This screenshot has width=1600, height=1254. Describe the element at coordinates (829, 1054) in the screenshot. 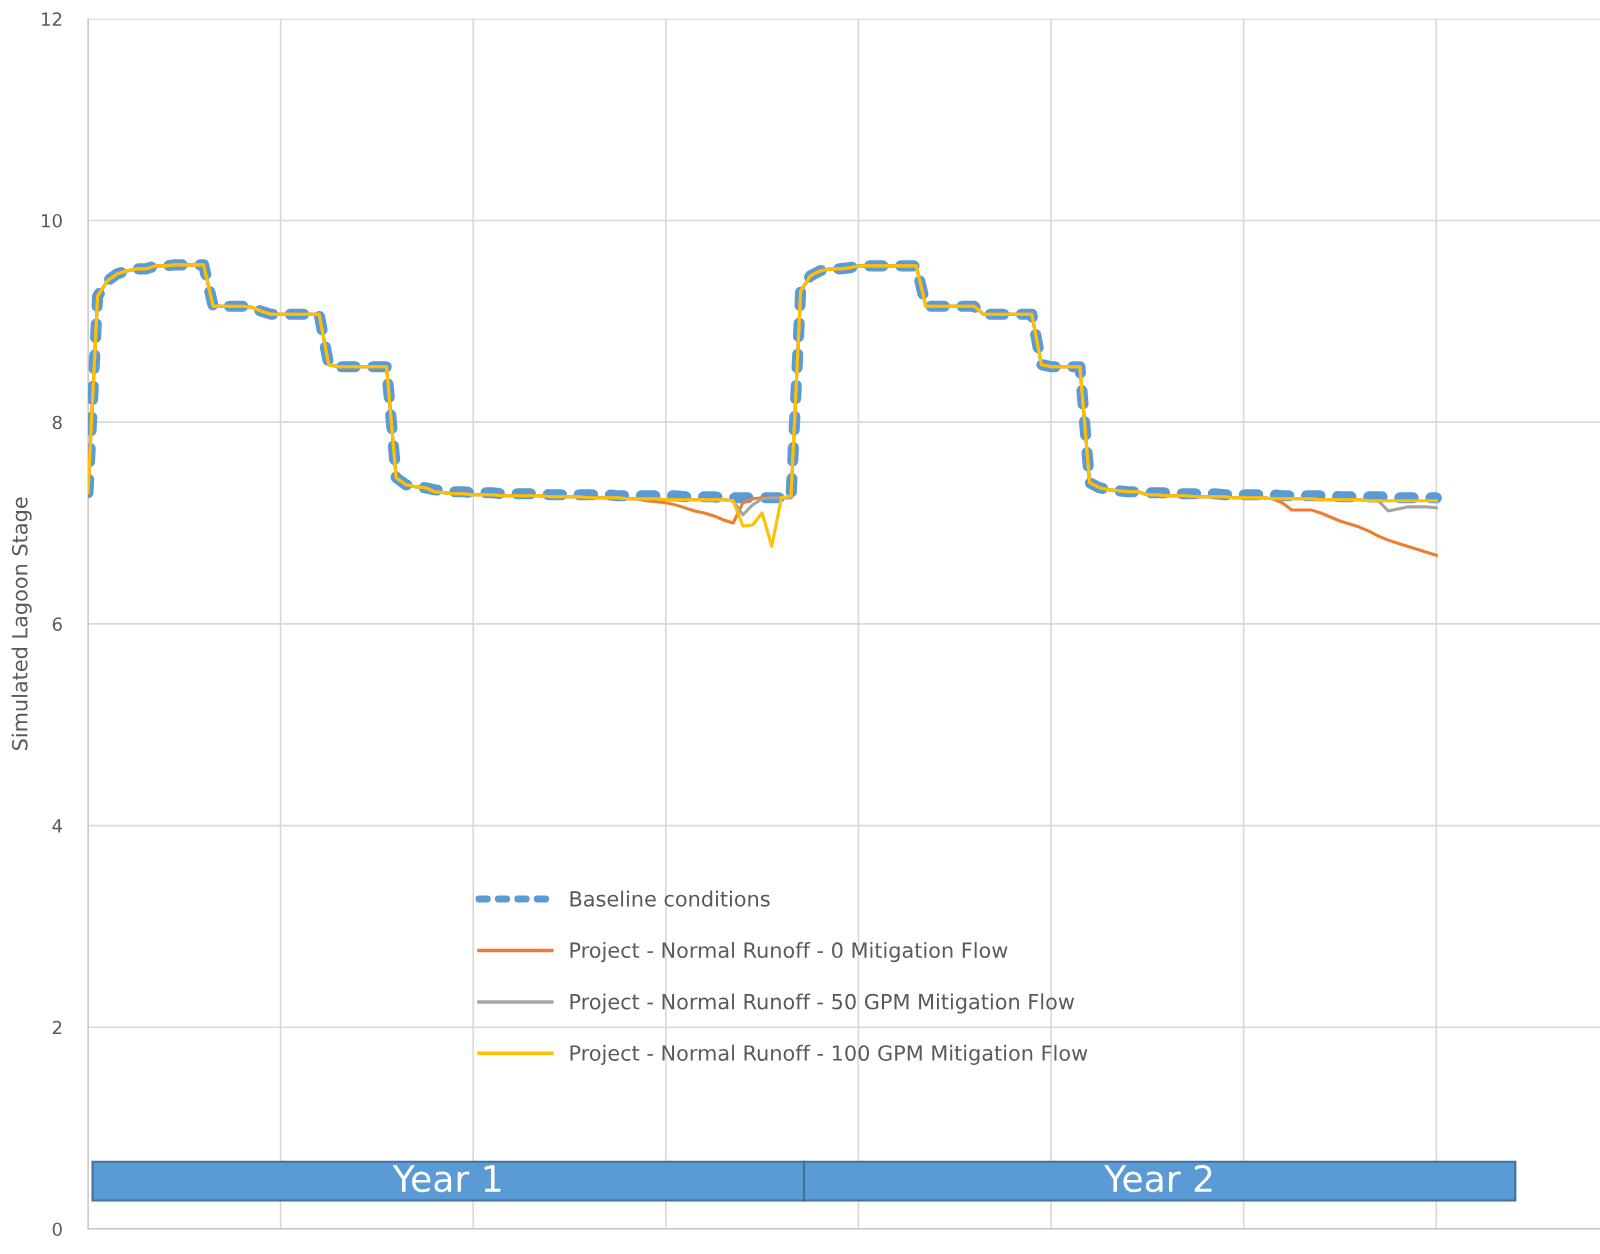

I see `legend-label: Project - Normal Runoff - 100 GPM Mitigation Flow` at that location.